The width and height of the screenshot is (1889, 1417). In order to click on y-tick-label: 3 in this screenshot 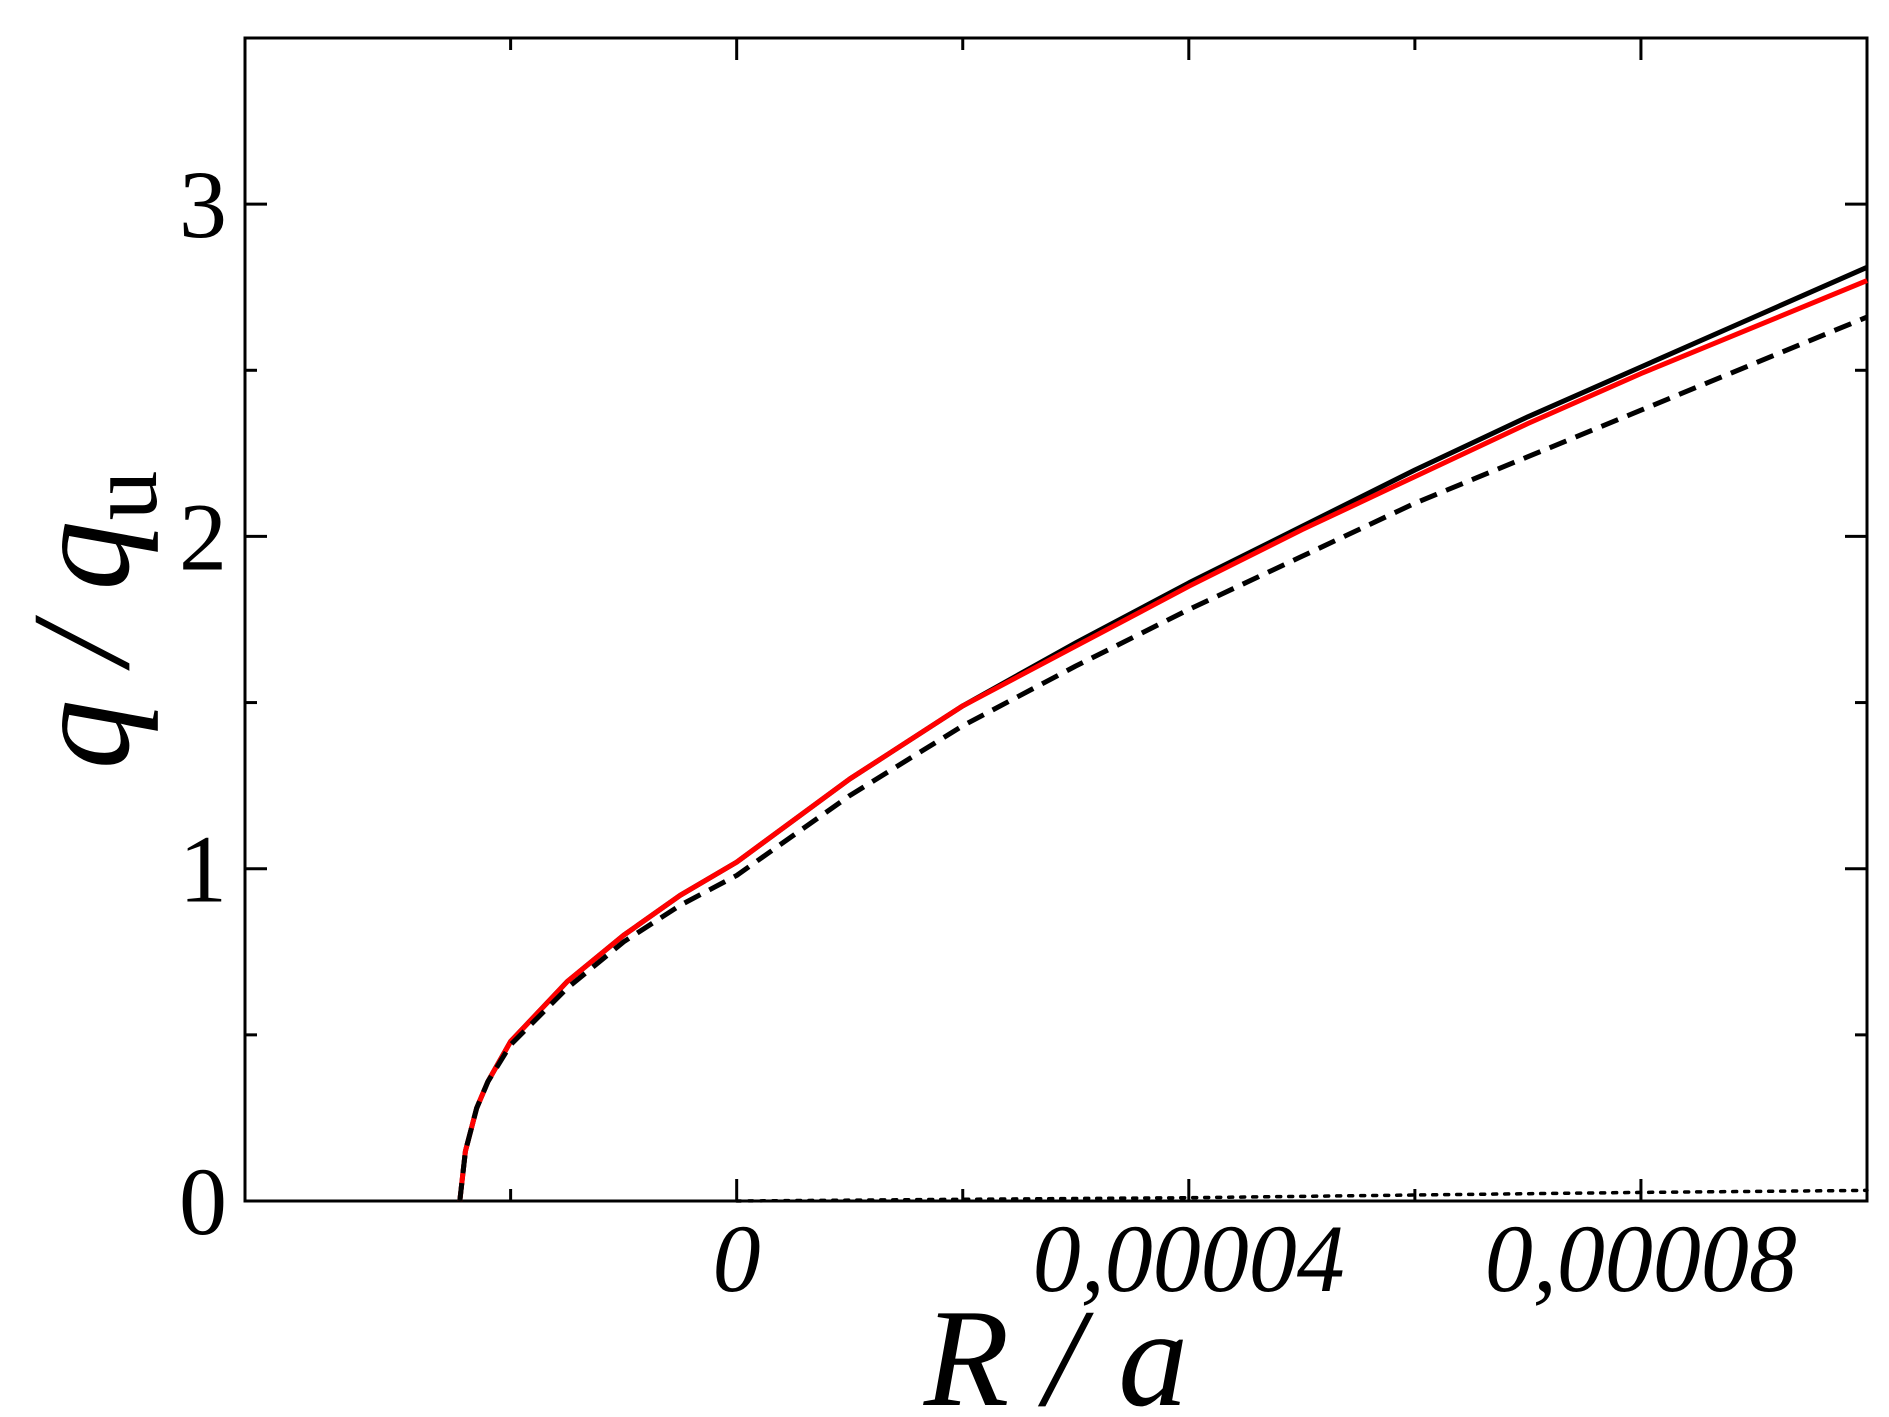, I will do `click(203, 204)`.